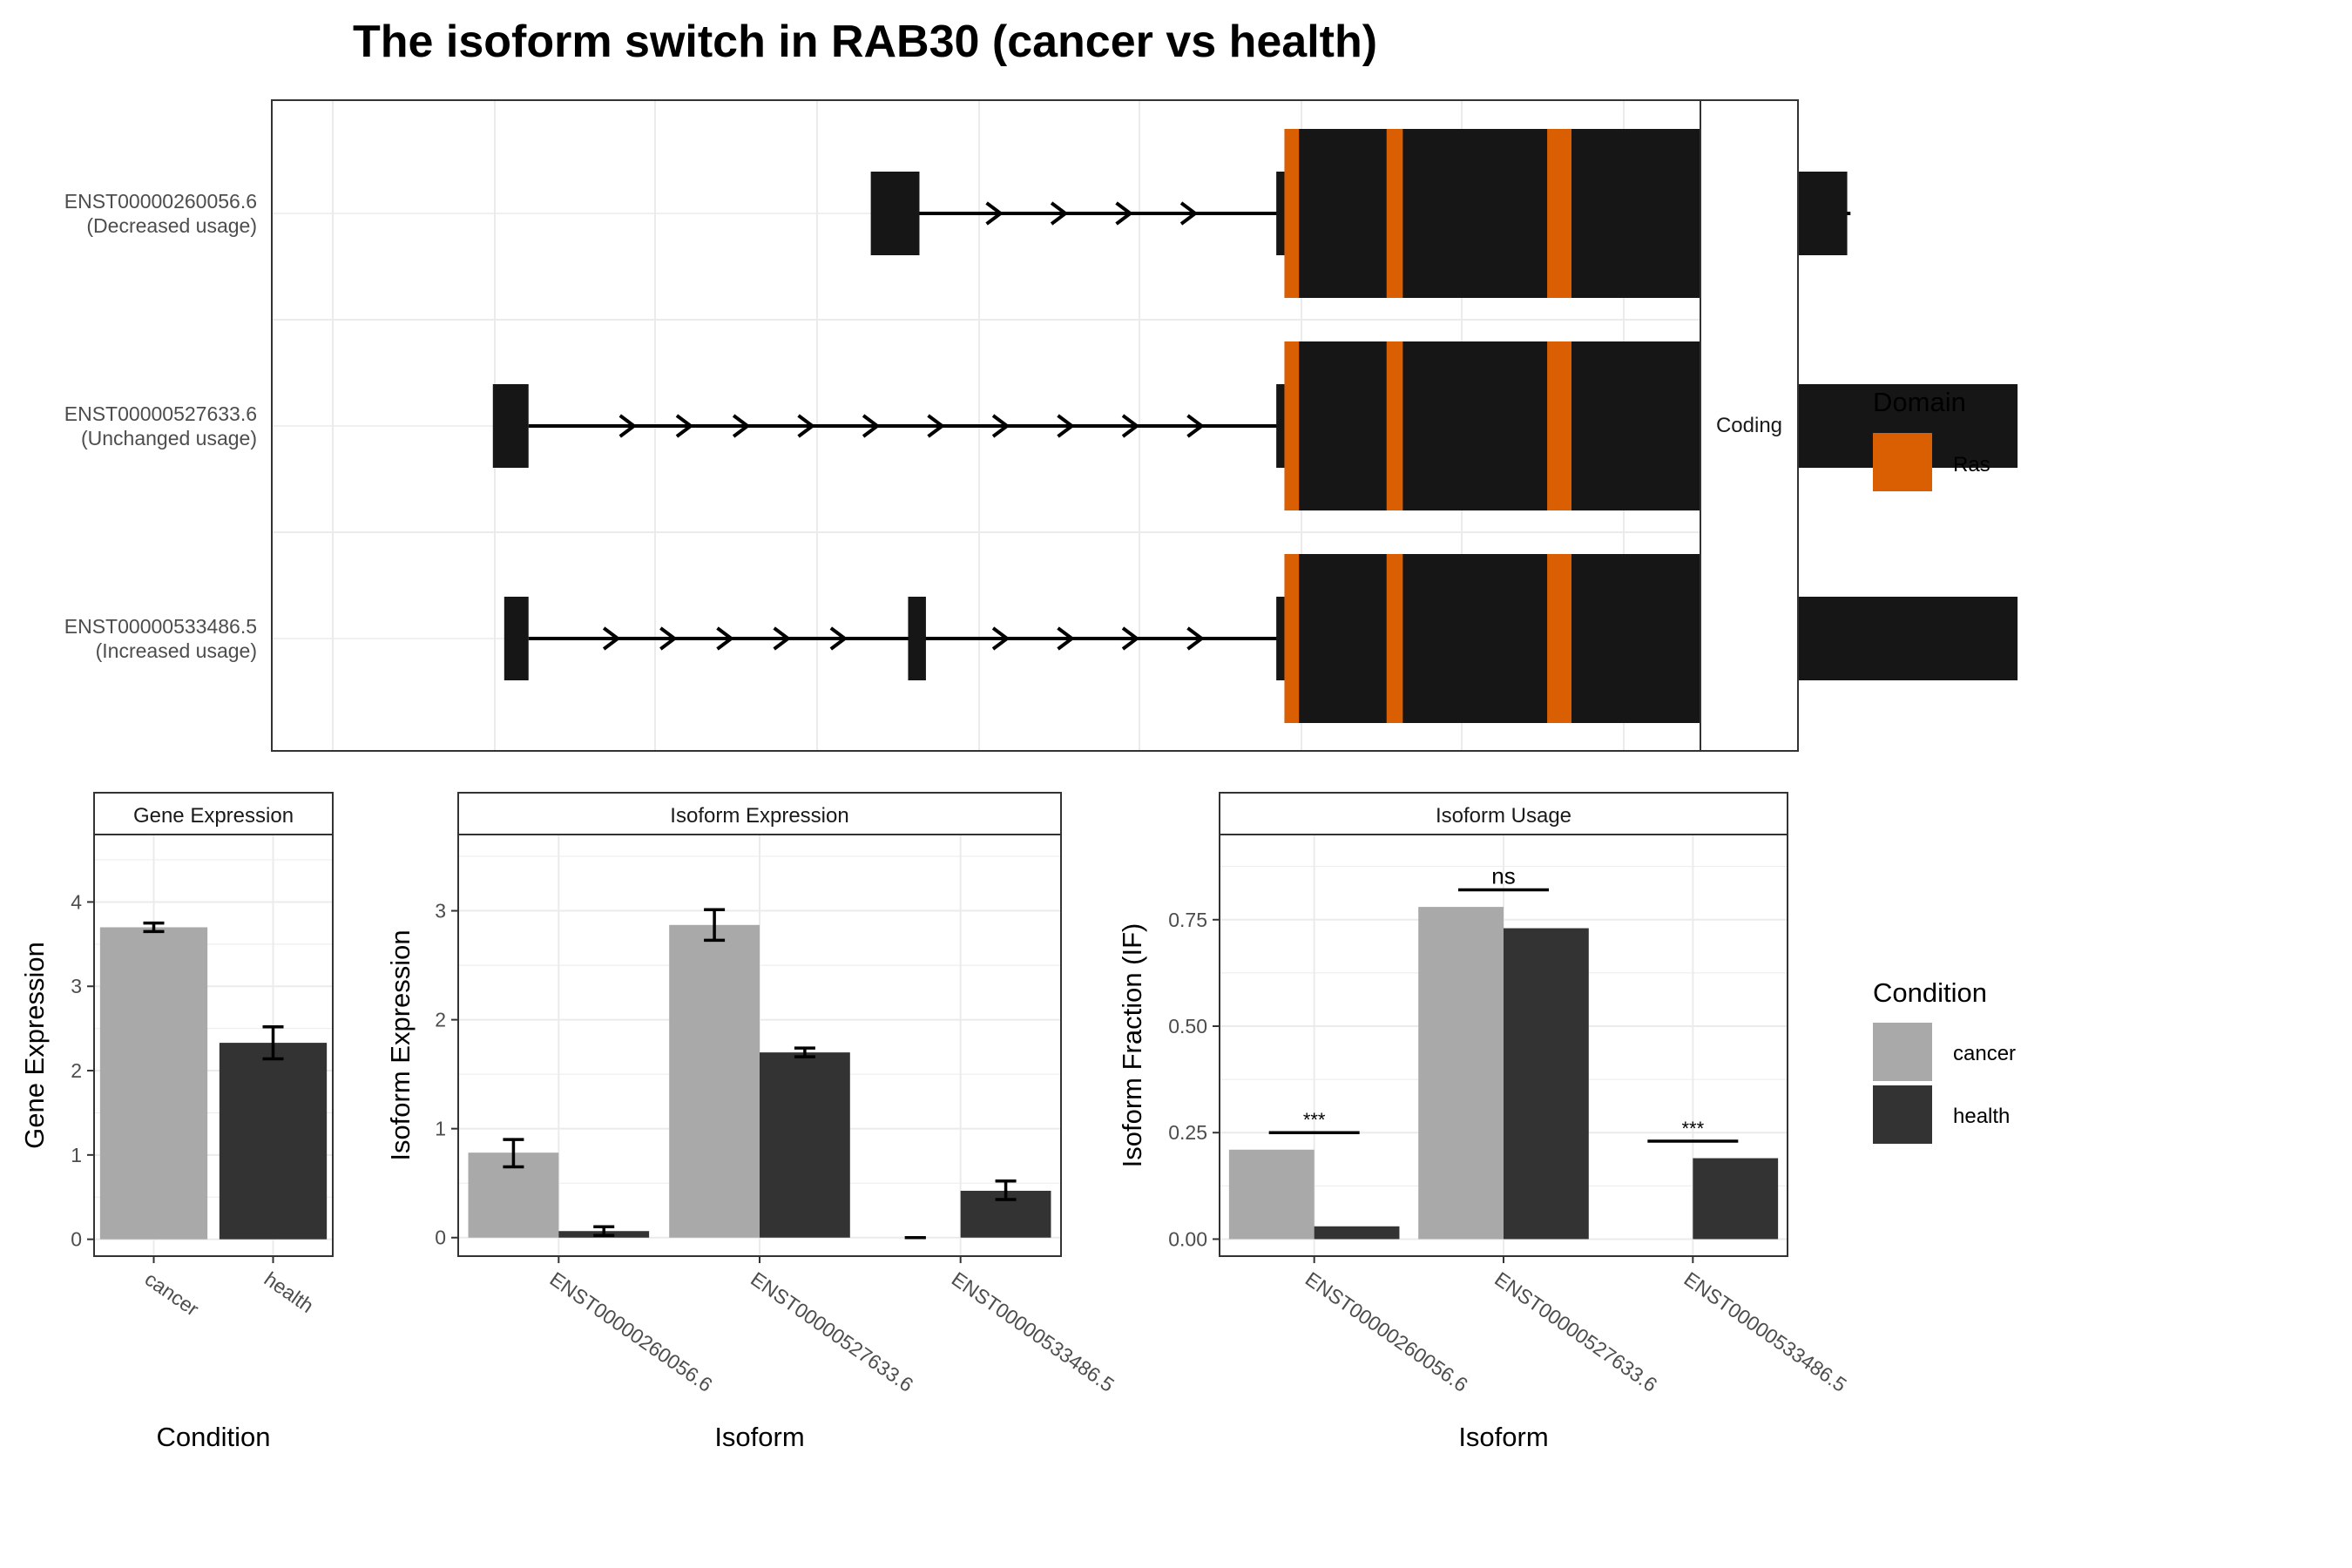 Image resolution: width=2352 pixels, height=1568 pixels. What do you see at coordinates (1984, 1054) in the screenshot?
I see `legend-label-cancer: cancer` at bounding box center [1984, 1054].